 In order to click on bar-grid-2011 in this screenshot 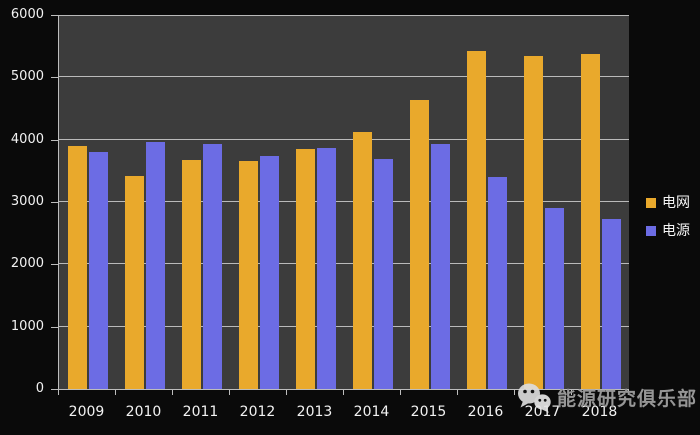, I will do `click(191, 274)`.